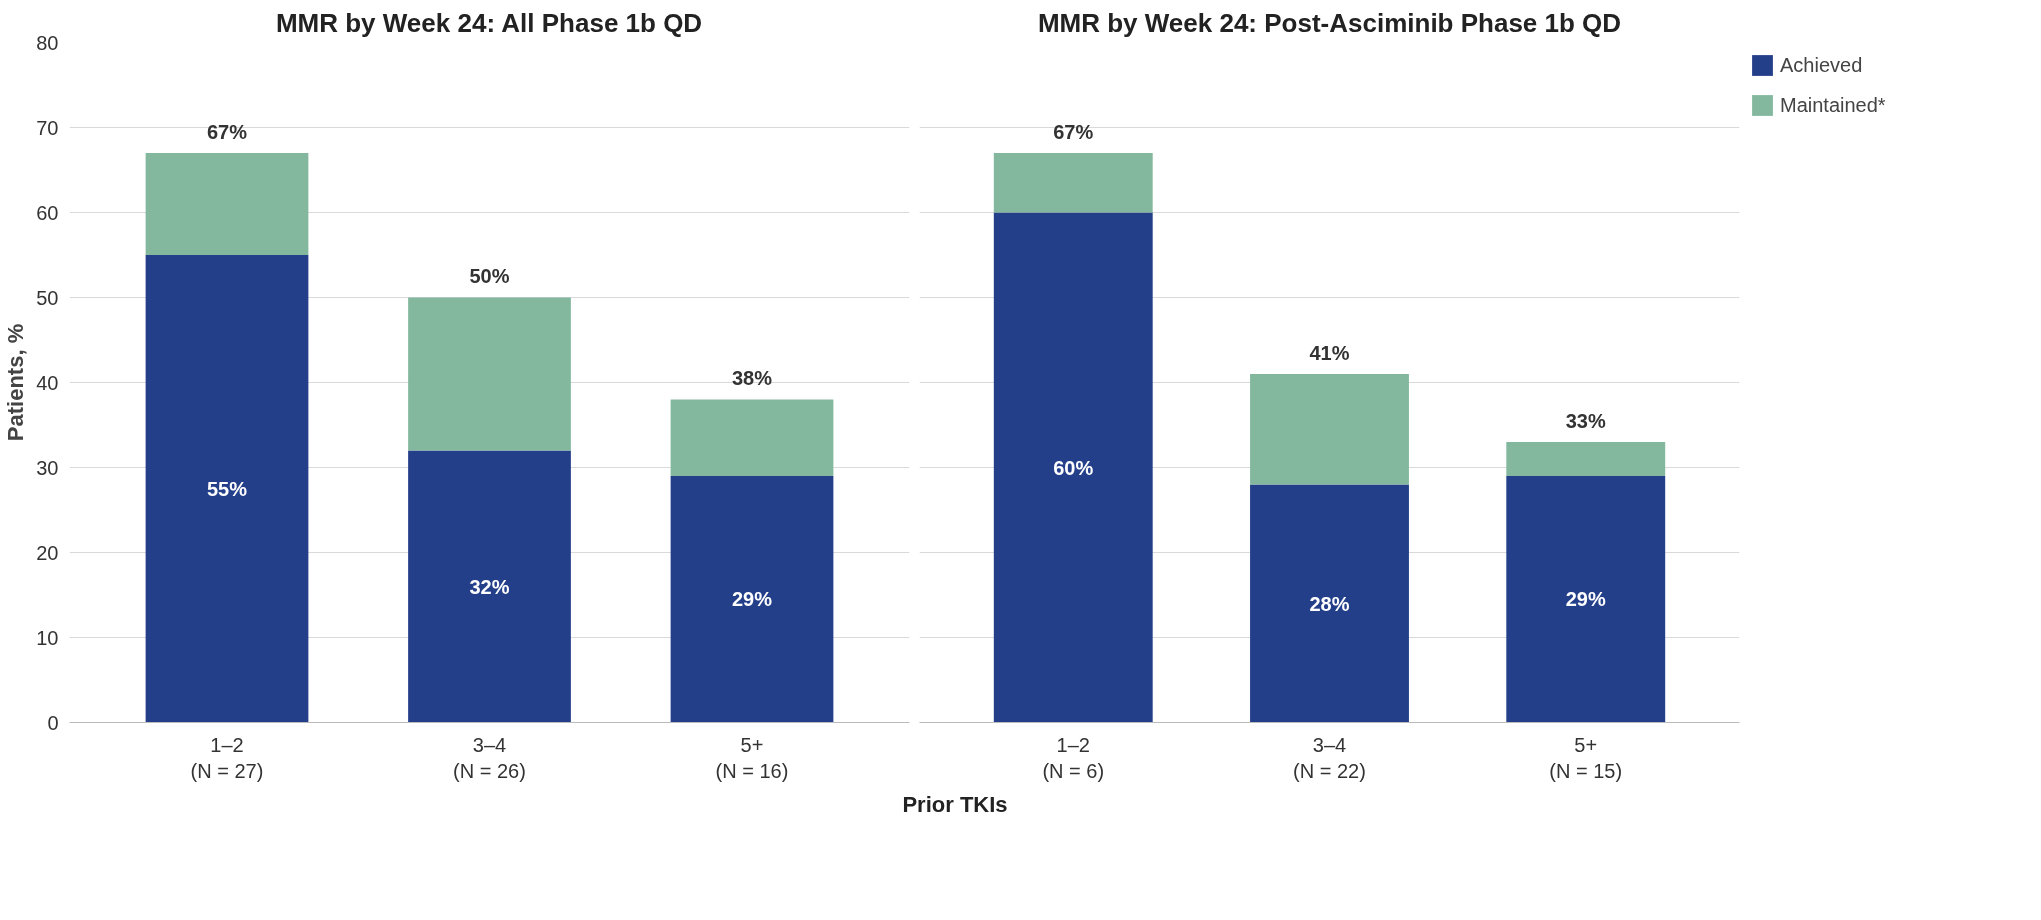 The image size is (2041, 920). I want to click on data-label: 55%, so click(227, 488).